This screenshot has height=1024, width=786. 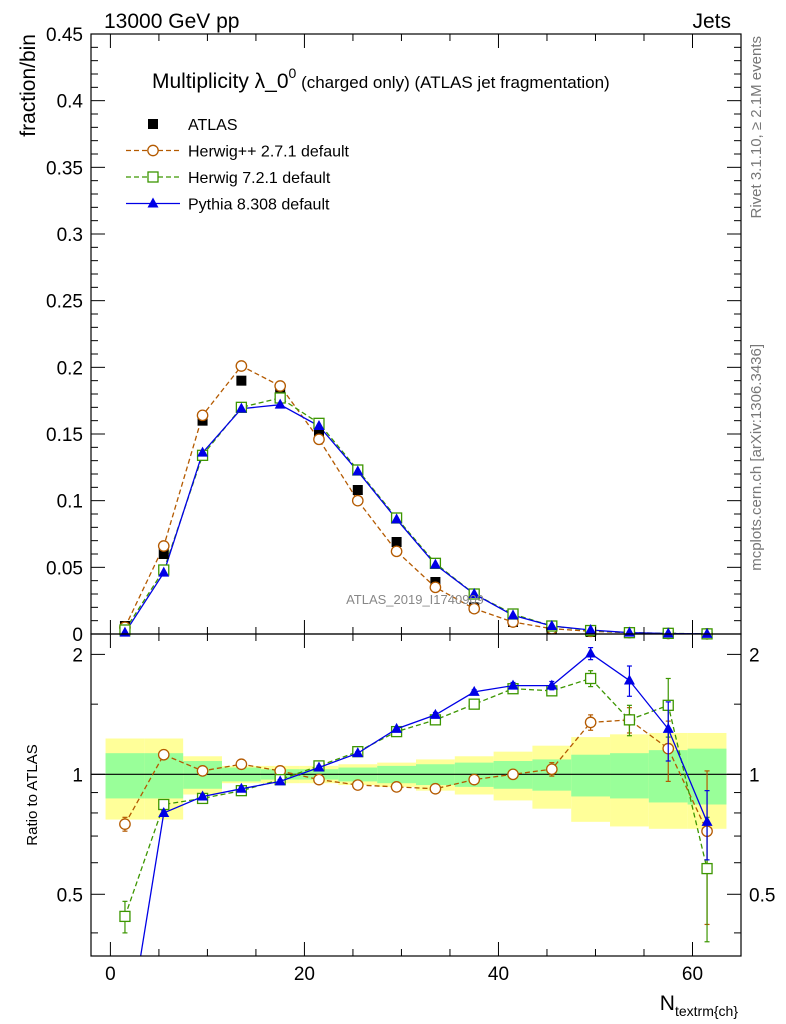 I want to click on analysis-watermark: ATLAS_2019_I1740909, so click(x=415, y=599).